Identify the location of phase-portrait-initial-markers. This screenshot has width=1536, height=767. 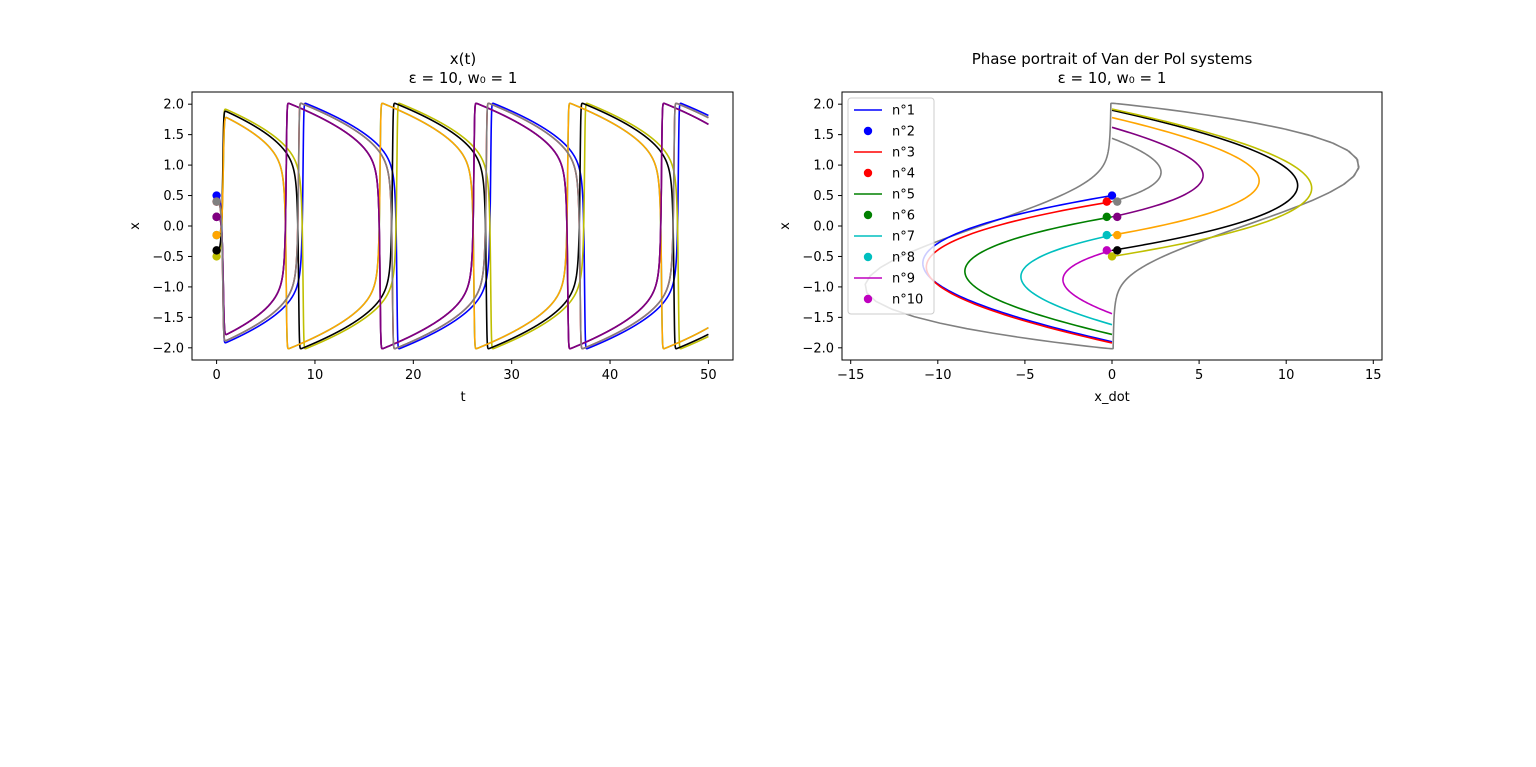
(1112, 226).